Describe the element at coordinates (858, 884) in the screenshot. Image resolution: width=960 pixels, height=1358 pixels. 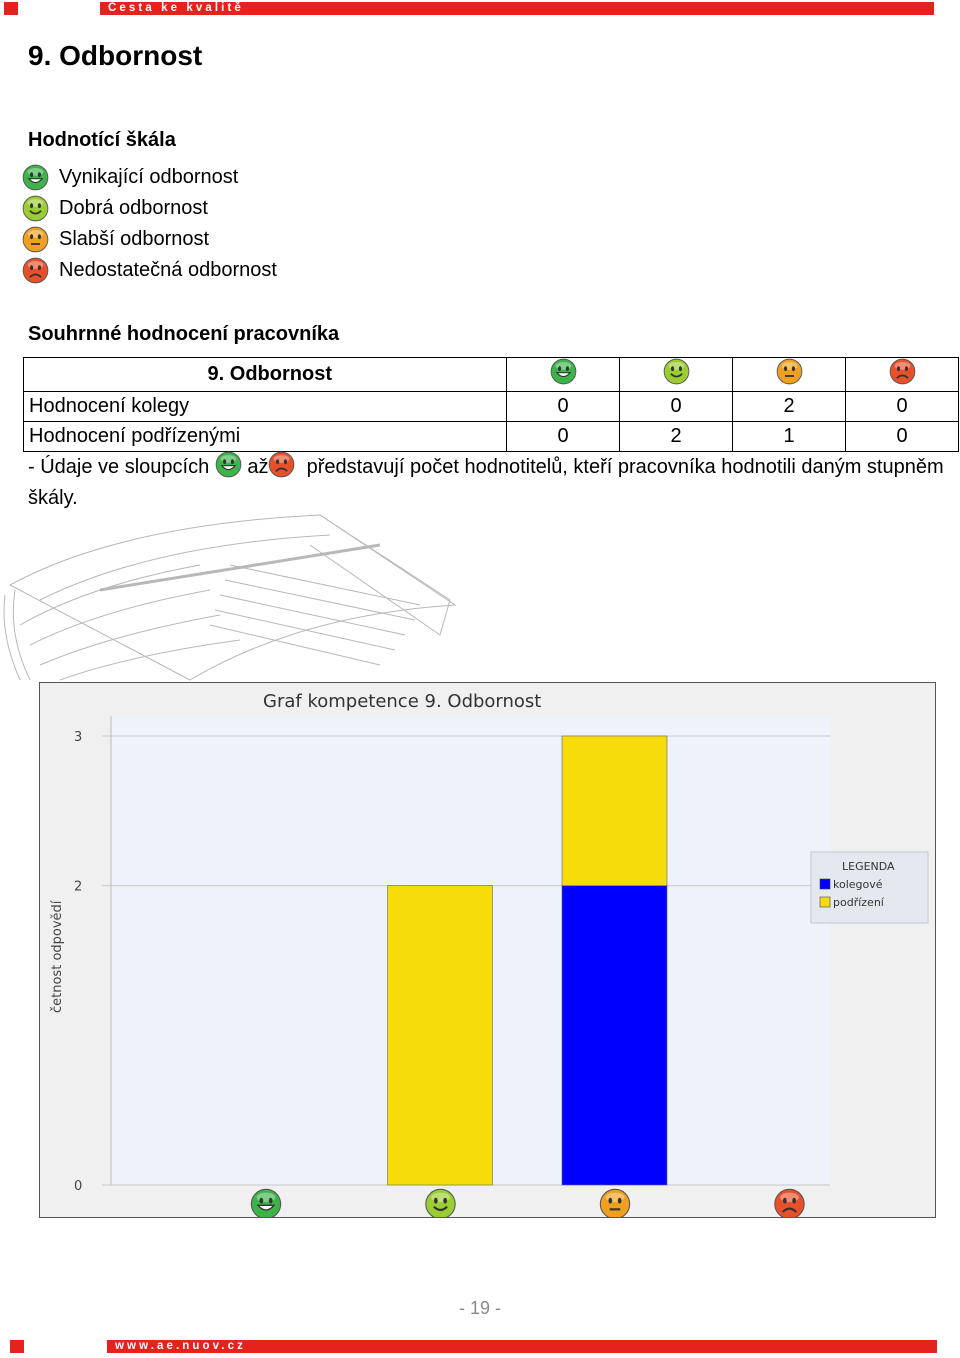
I see `legend-label: kolegové` at that location.